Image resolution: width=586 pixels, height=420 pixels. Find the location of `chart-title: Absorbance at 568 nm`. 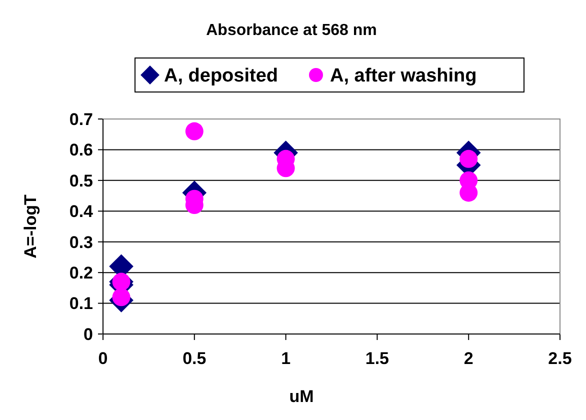

chart-title: Absorbance at 568 nm is located at coordinates (291, 30).